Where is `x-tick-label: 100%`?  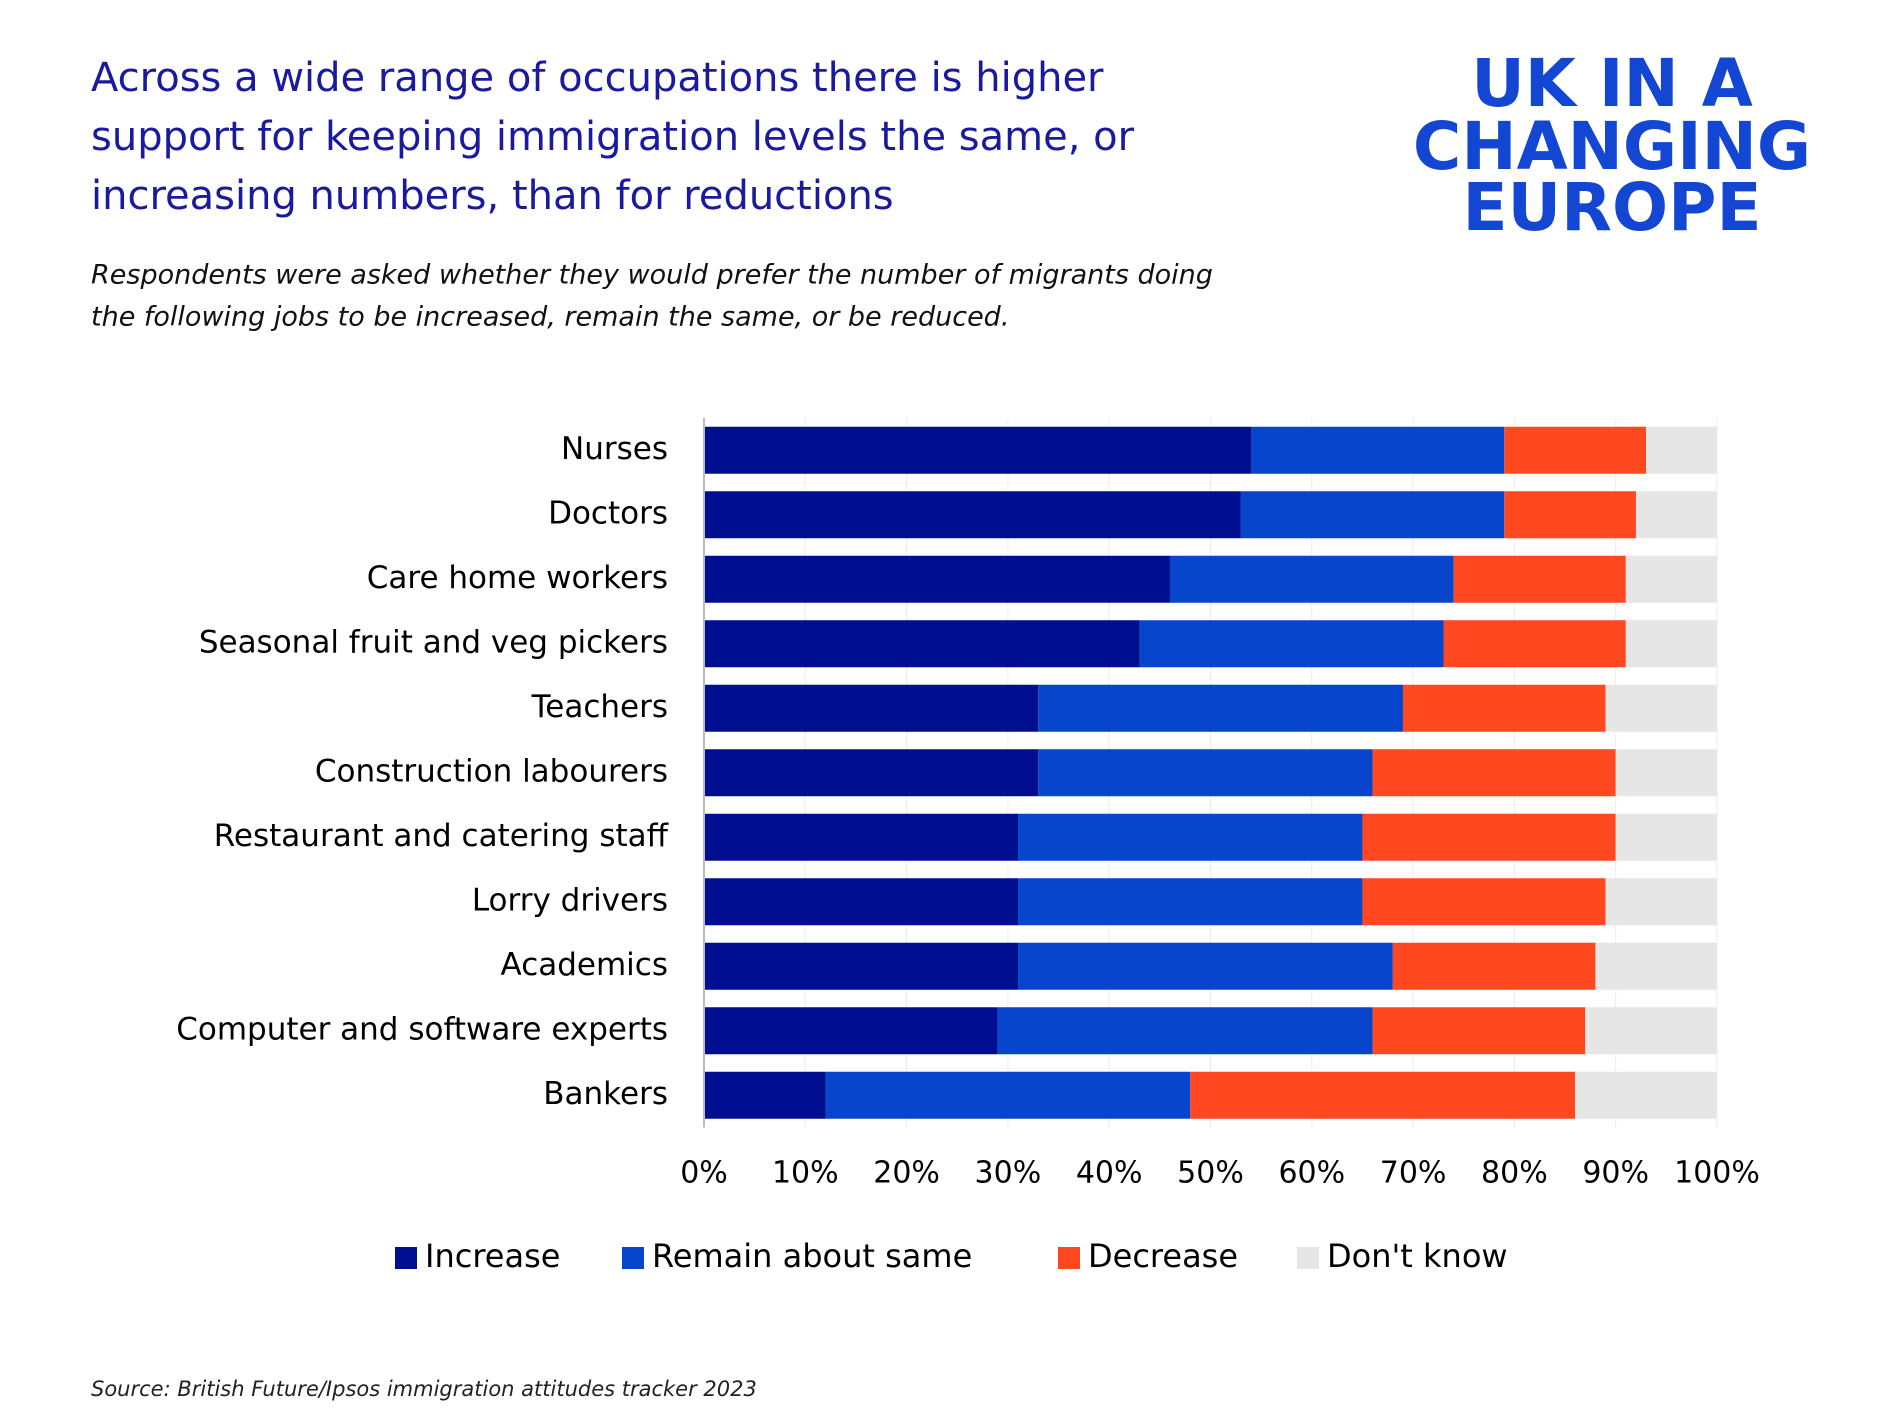
x-tick-label: 100% is located at coordinates (1717, 1173).